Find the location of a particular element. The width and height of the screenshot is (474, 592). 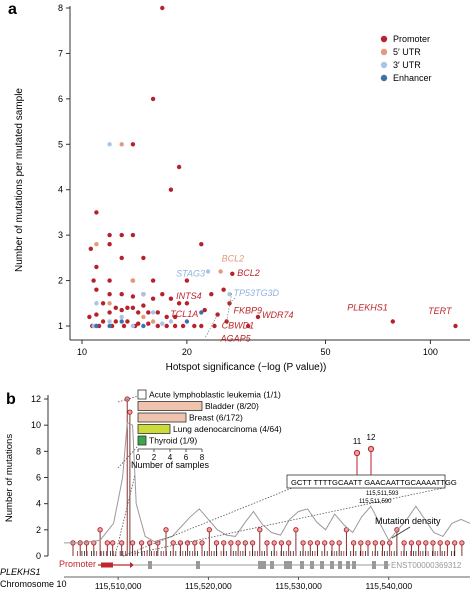

sequence-text: GCTT TTTTGCAATT GAACAATTGCAAAATTGG is located at coordinates (374, 482).